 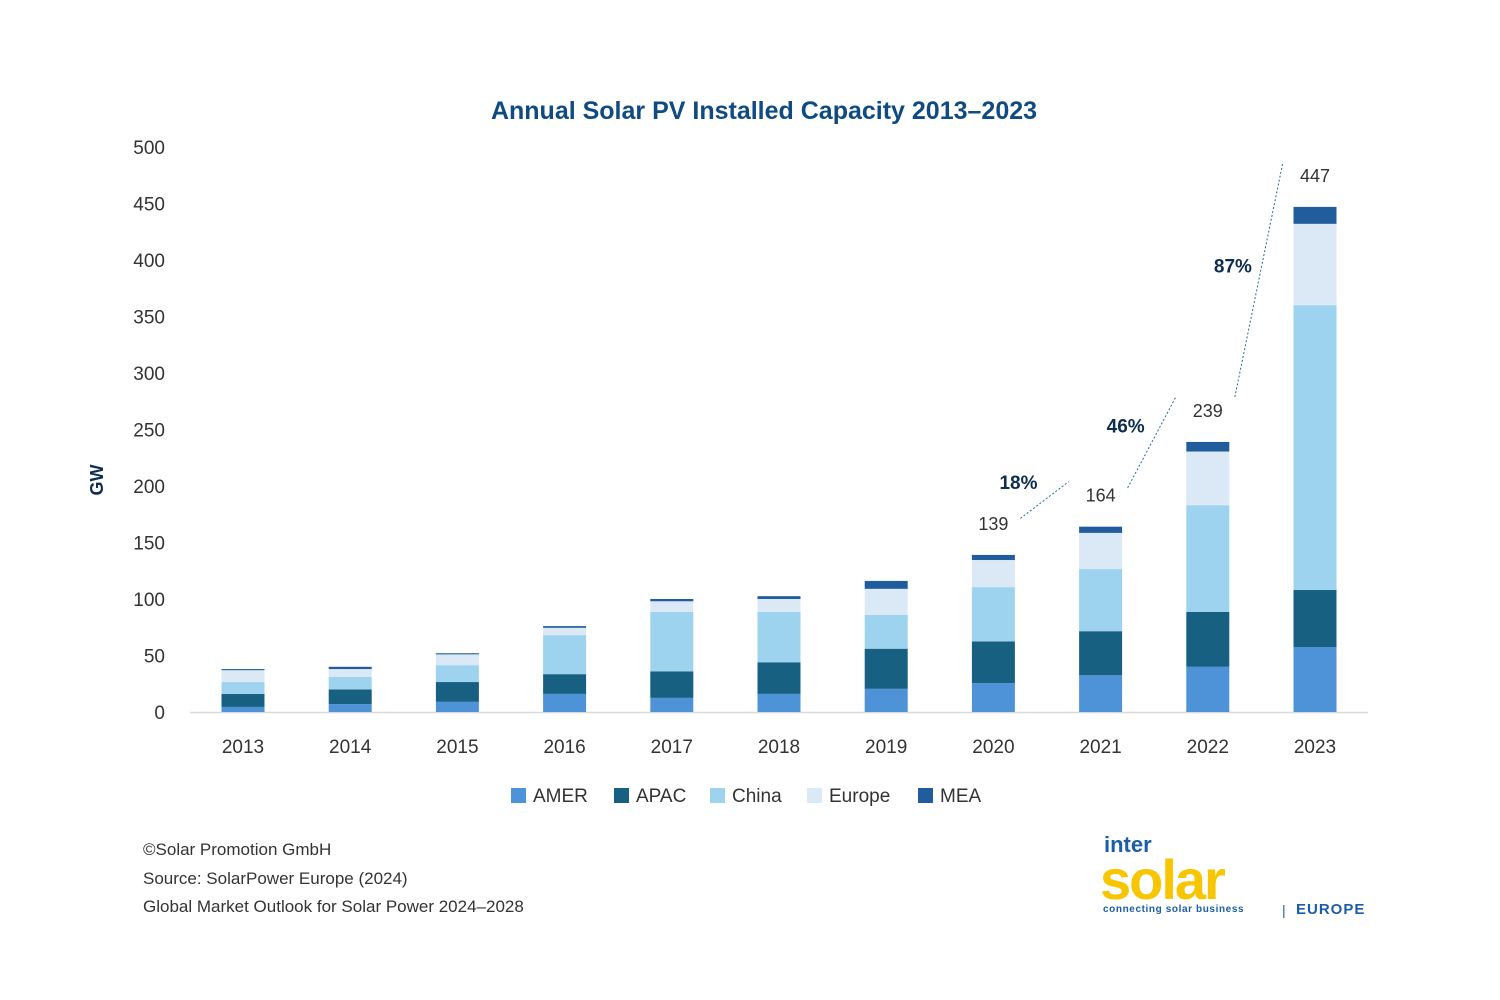 I want to click on bar-segment-mea-2014, so click(x=350, y=668).